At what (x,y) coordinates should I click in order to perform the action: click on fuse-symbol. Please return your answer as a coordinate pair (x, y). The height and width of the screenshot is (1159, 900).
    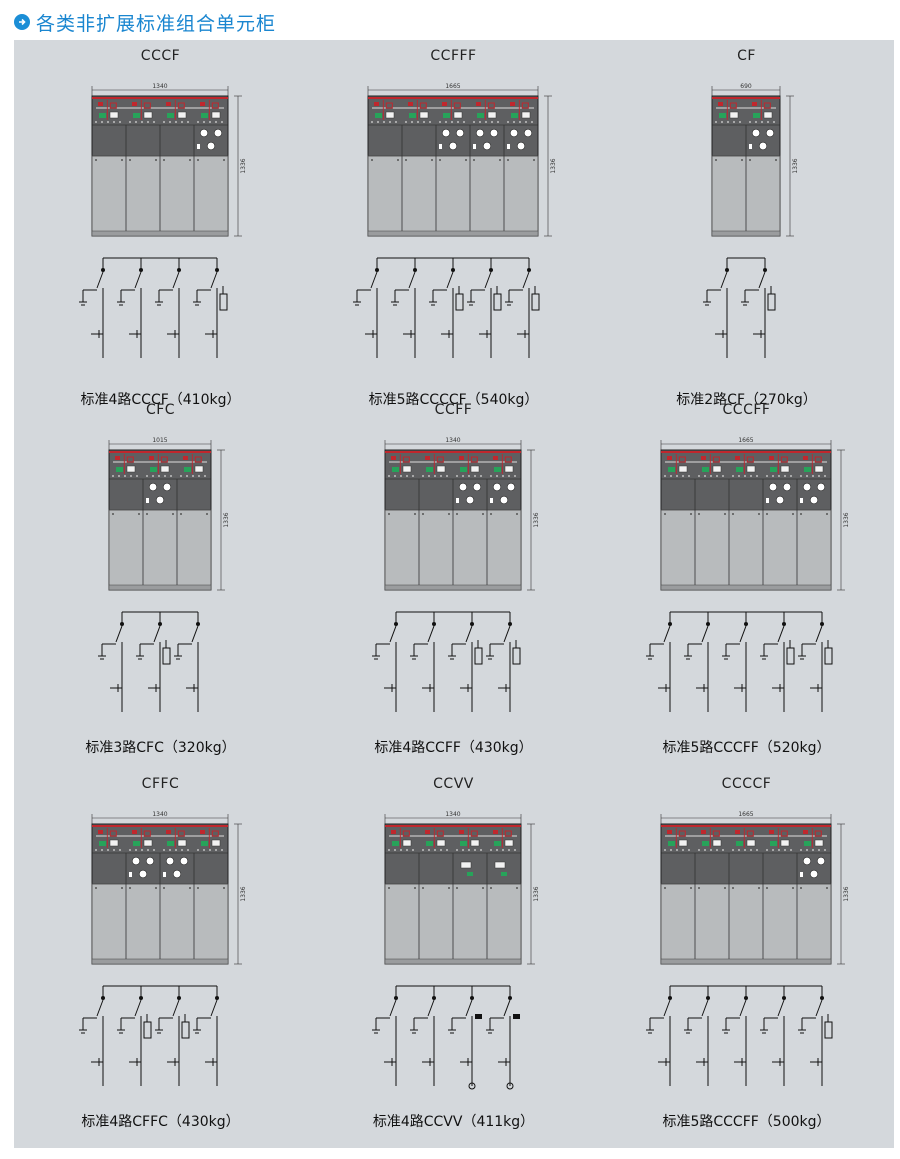
    Looking at the image, I should click on (497, 302).